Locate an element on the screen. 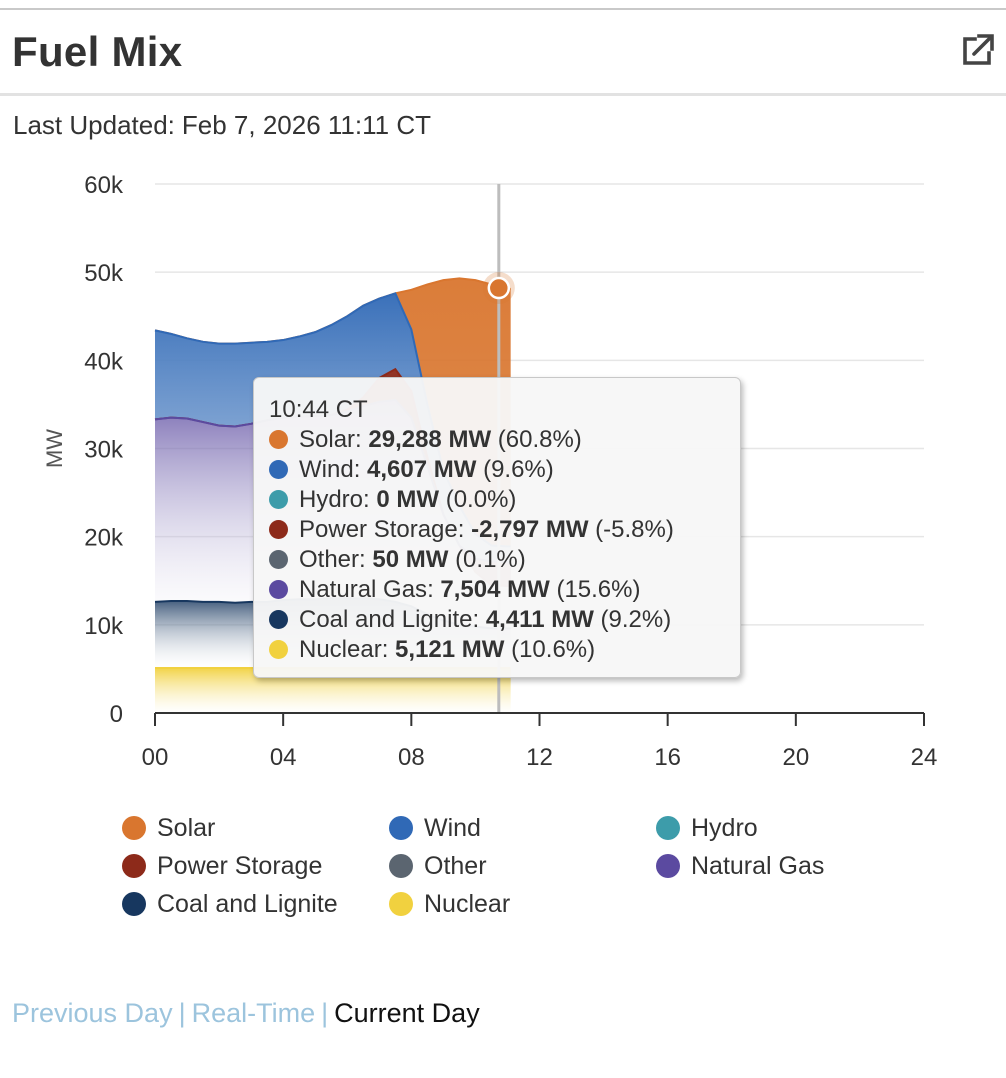 This screenshot has height=1078, width=1006. legend-item-coal-and-lignite: Coal and Lignite is located at coordinates (230, 904).